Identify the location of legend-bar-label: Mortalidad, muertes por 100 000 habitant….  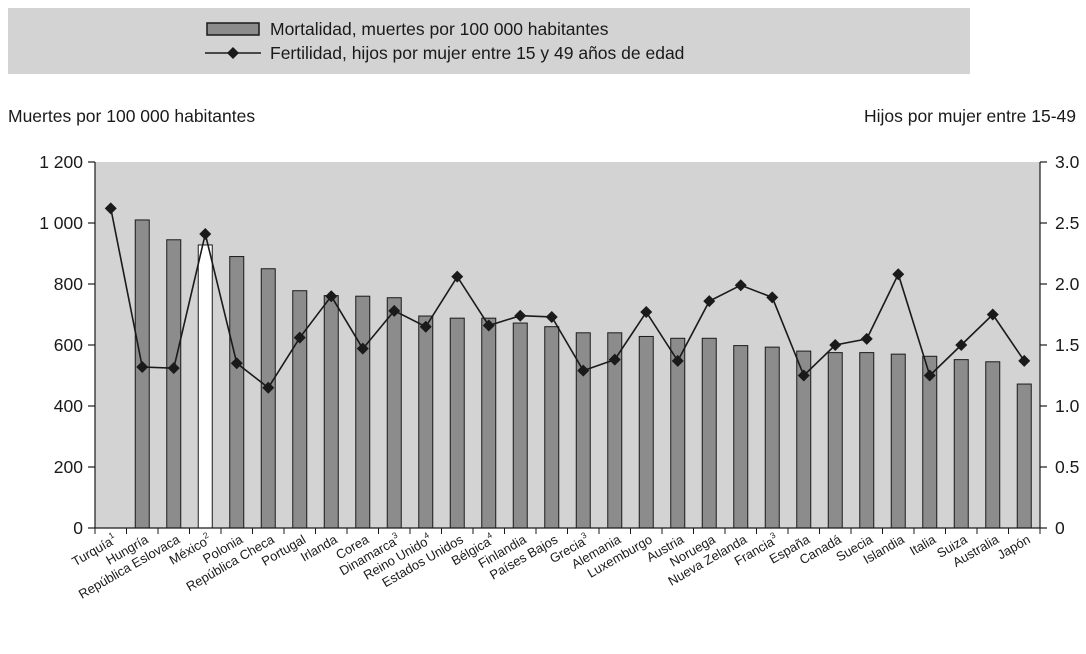
(439, 28).